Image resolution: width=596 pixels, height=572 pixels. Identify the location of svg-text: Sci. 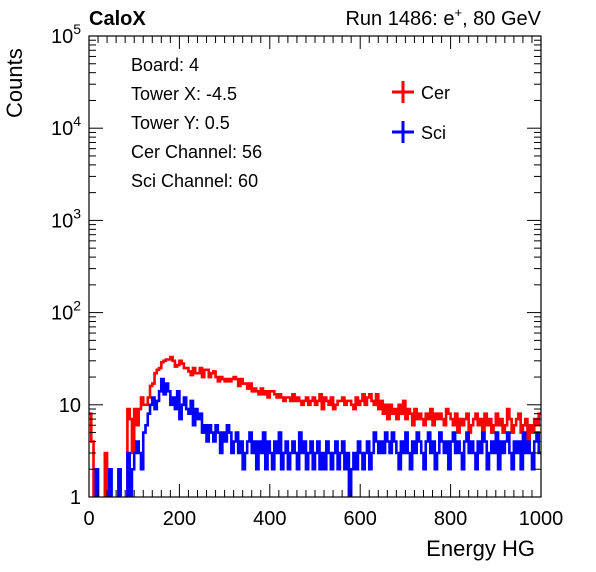
(433, 133).